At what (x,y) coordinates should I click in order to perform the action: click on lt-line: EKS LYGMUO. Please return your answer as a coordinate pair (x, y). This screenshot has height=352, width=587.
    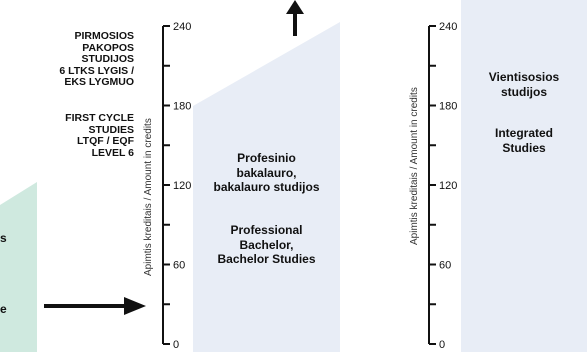
    Looking at the image, I should click on (96, 83).